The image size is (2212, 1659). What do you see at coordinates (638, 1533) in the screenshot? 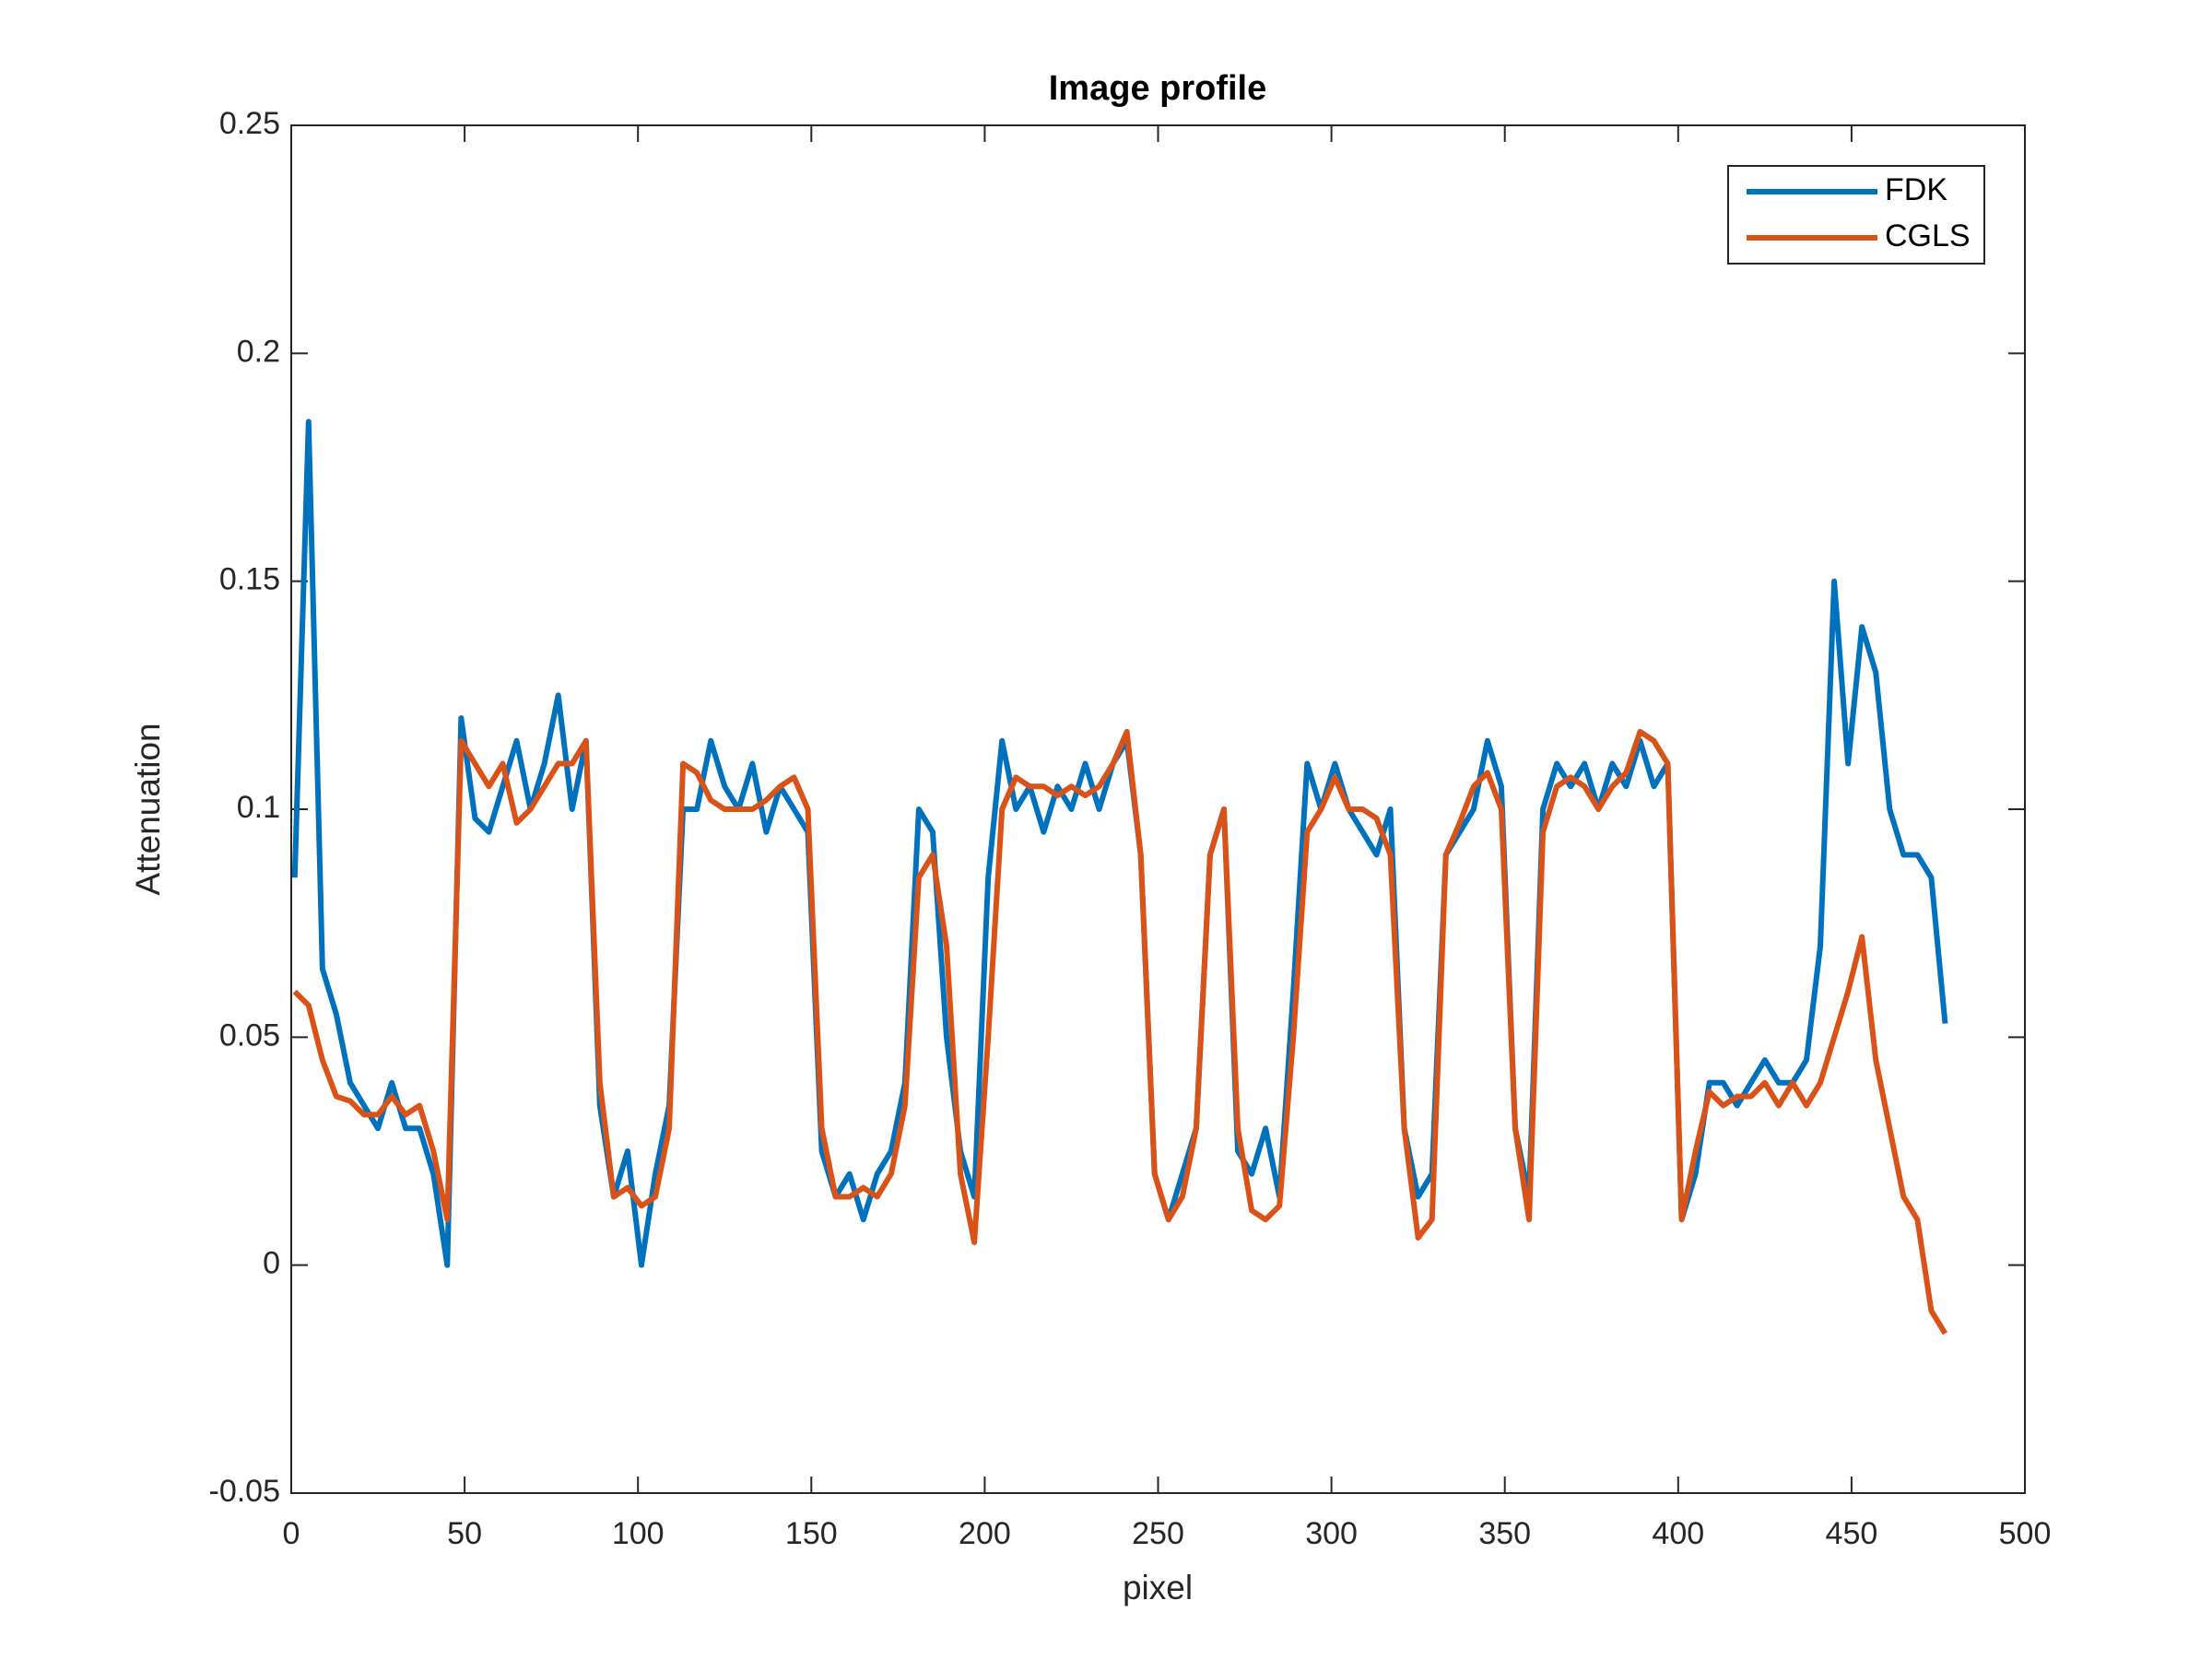
I see `x-tick-label: 100` at bounding box center [638, 1533].